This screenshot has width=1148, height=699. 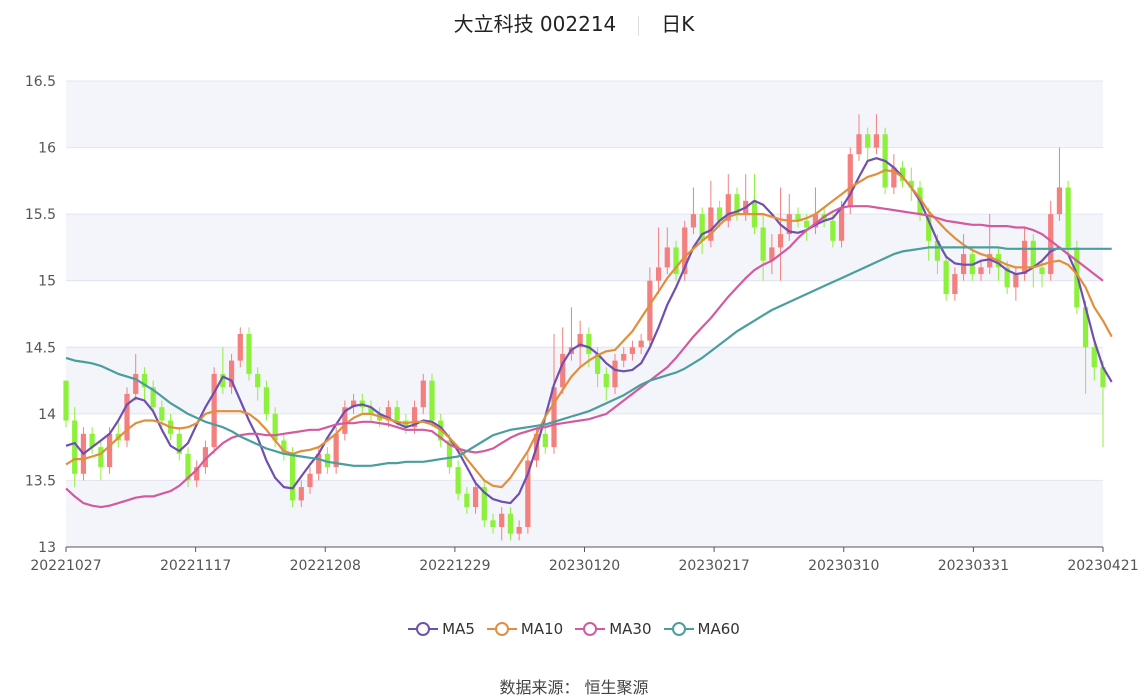 What do you see at coordinates (47, 282) in the screenshot?
I see `y-tick-label: 15` at bounding box center [47, 282].